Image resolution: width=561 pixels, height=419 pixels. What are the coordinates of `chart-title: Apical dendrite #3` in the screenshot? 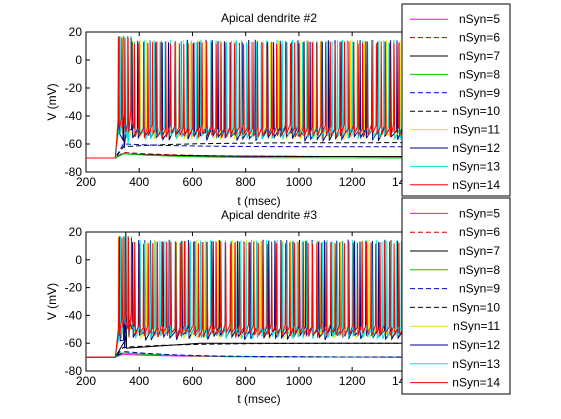 It's located at (269, 215).